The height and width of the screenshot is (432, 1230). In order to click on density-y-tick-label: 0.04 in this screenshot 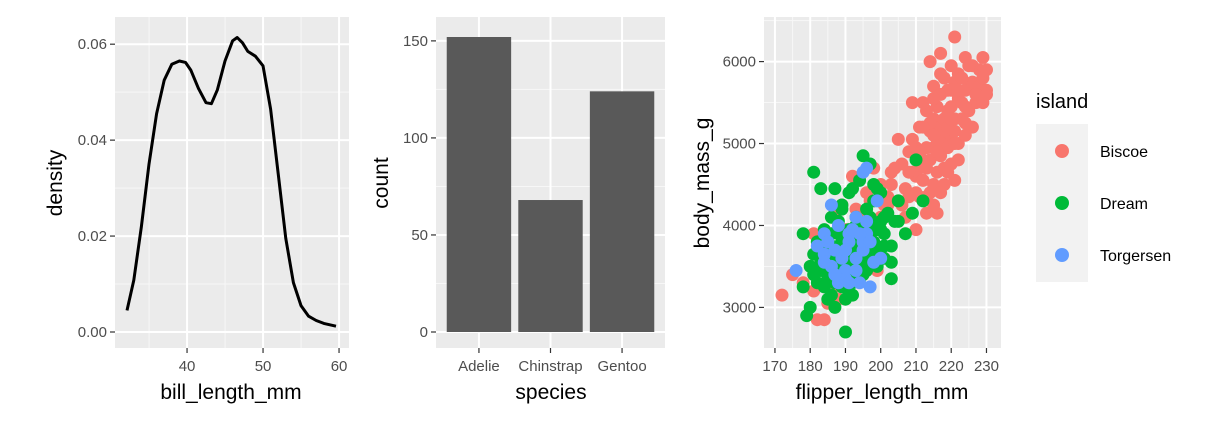, I will do `click(92, 140)`.